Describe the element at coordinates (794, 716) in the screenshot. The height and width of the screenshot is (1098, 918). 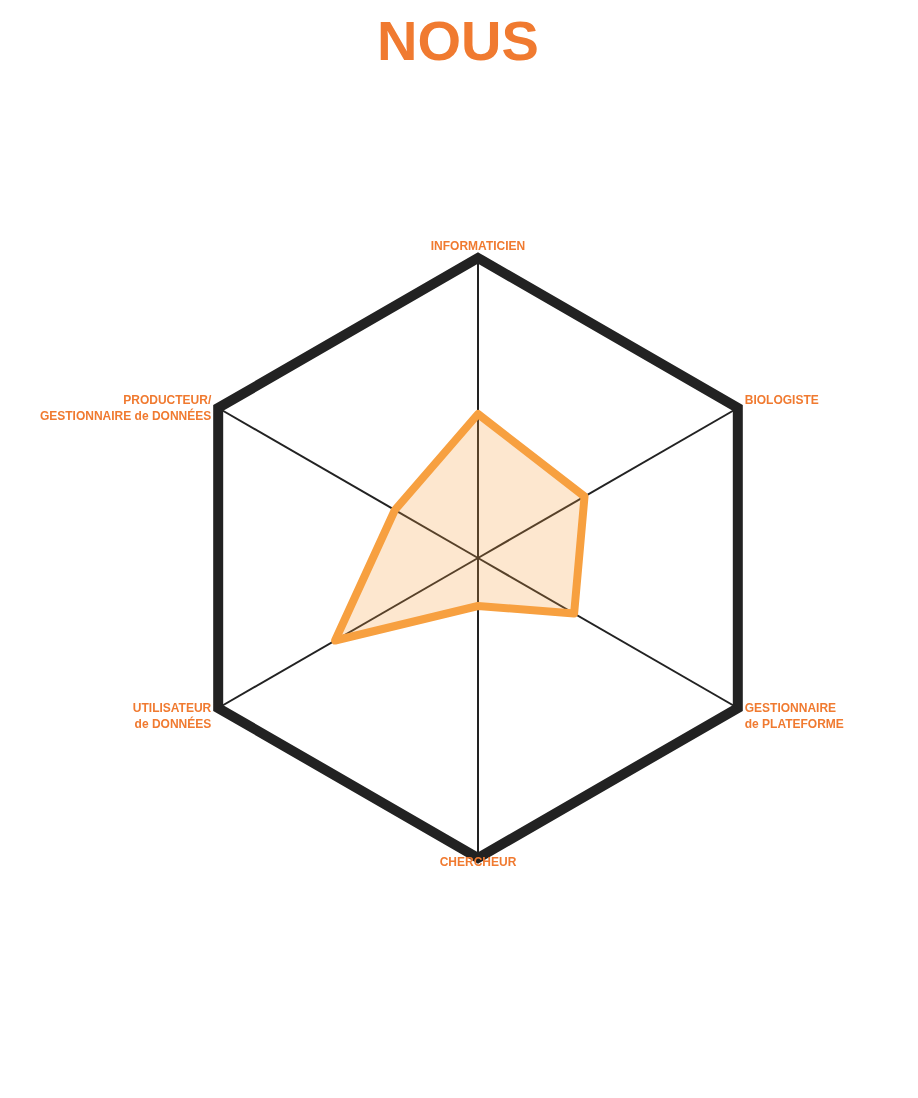
I see `spoke-label: GESTIONNAIRE de PLATEFORME` at that location.